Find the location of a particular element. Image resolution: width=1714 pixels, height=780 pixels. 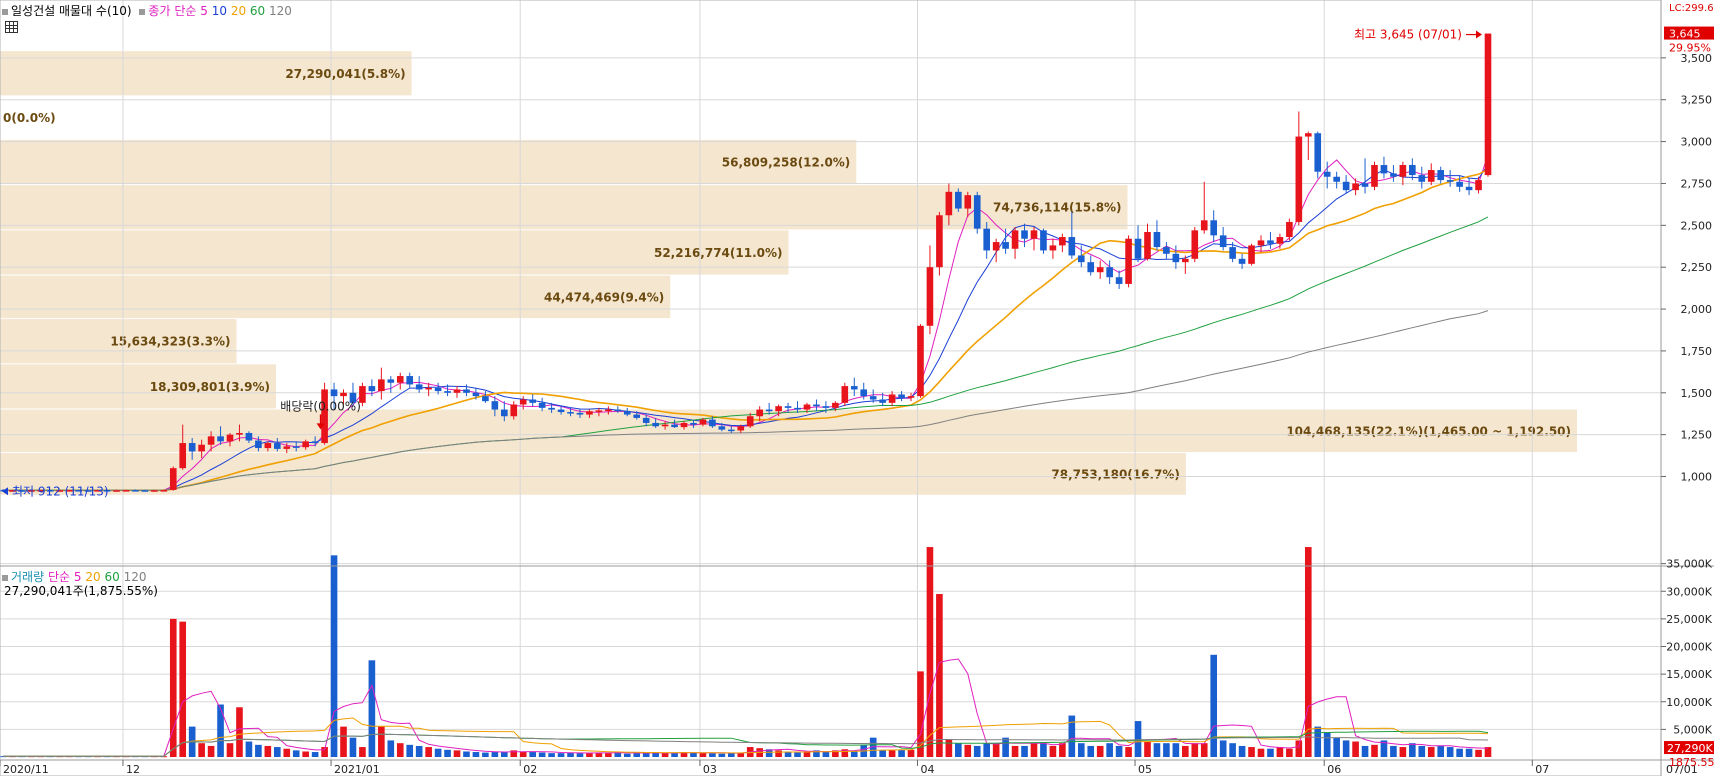

vol-ma-legend-5: 5 is located at coordinates (77, 577).